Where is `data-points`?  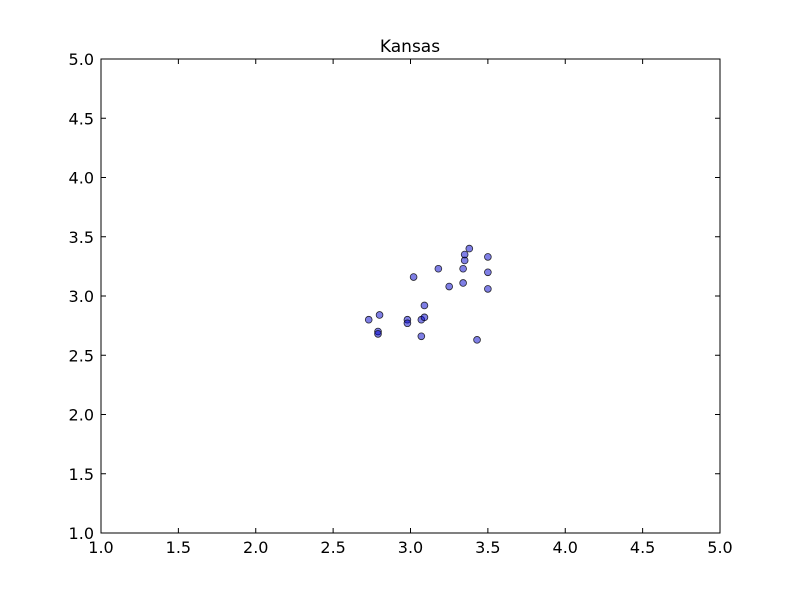 data-points is located at coordinates (428, 294).